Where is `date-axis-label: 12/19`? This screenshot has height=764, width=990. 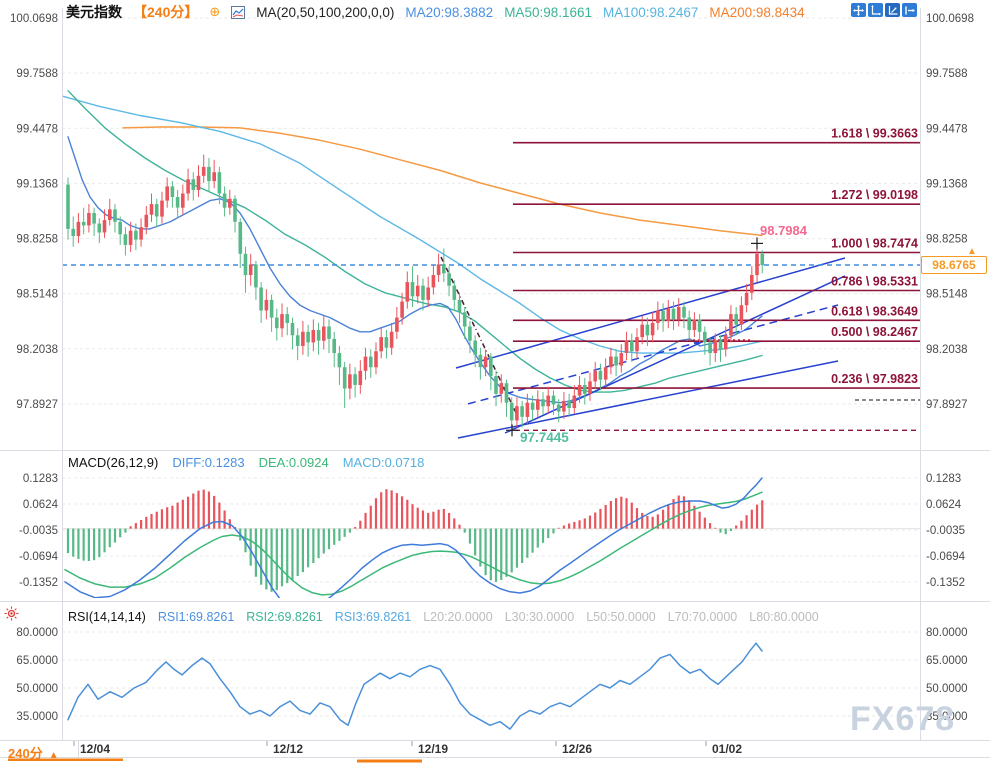 date-axis-label: 12/19 is located at coordinates (433, 749).